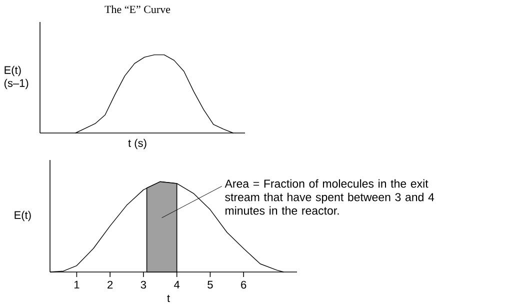 Image resolution: width=522 pixels, height=308 pixels. What do you see at coordinates (210, 284) in the screenshot?
I see `x-tick-label: 5` at bounding box center [210, 284].